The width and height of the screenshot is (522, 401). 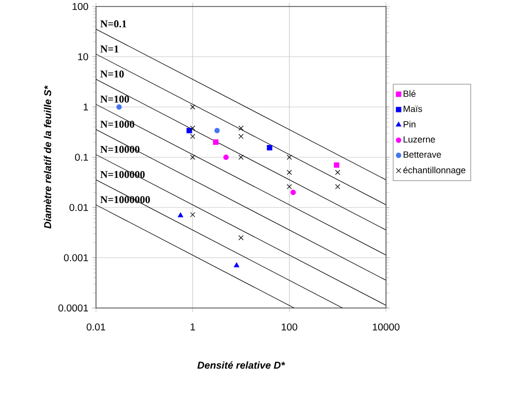 What do you see at coordinates (241, 365) in the screenshot?
I see `x-axis-title: Densité relative D*` at bounding box center [241, 365].